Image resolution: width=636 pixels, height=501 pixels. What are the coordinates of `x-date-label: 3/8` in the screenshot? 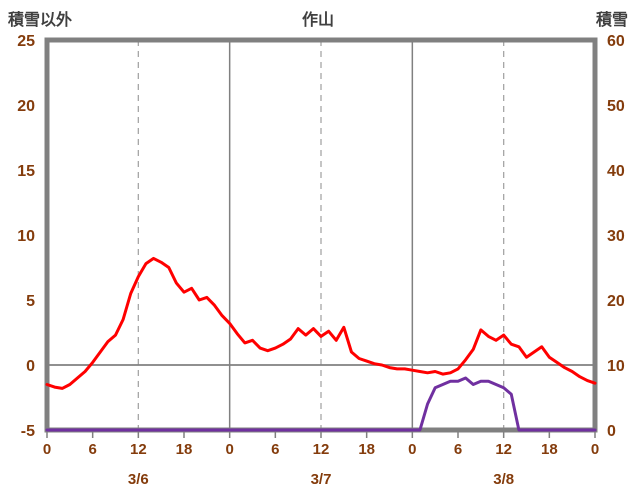 It's located at (503, 479).